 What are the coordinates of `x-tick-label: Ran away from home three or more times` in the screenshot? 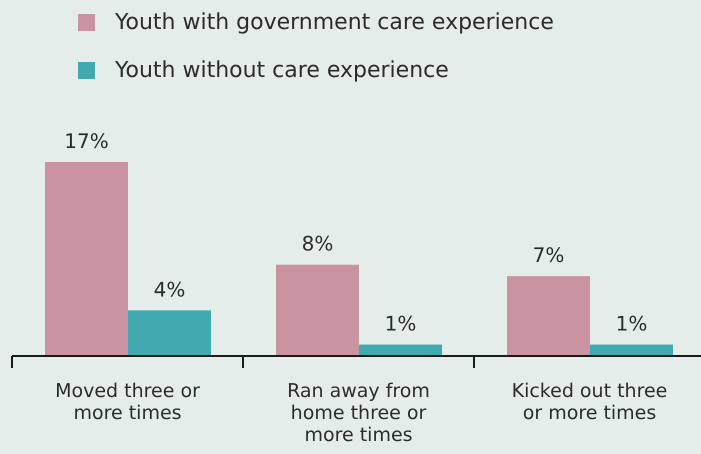 It's located at (358, 413).